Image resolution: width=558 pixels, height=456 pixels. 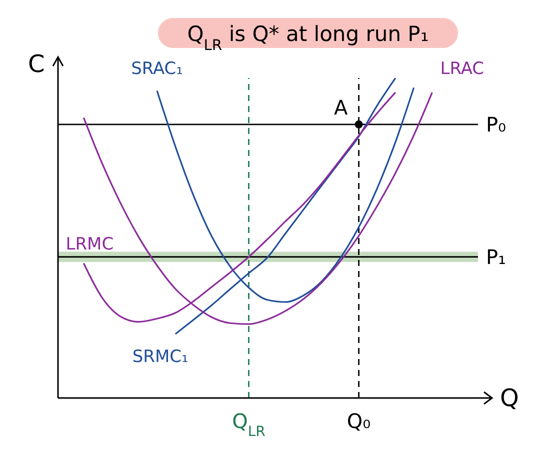 What do you see at coordinates (249, 424) in the screenshot?
I see `x-tick-label: Q$_{LR}$` at bounding box center [249, 424].